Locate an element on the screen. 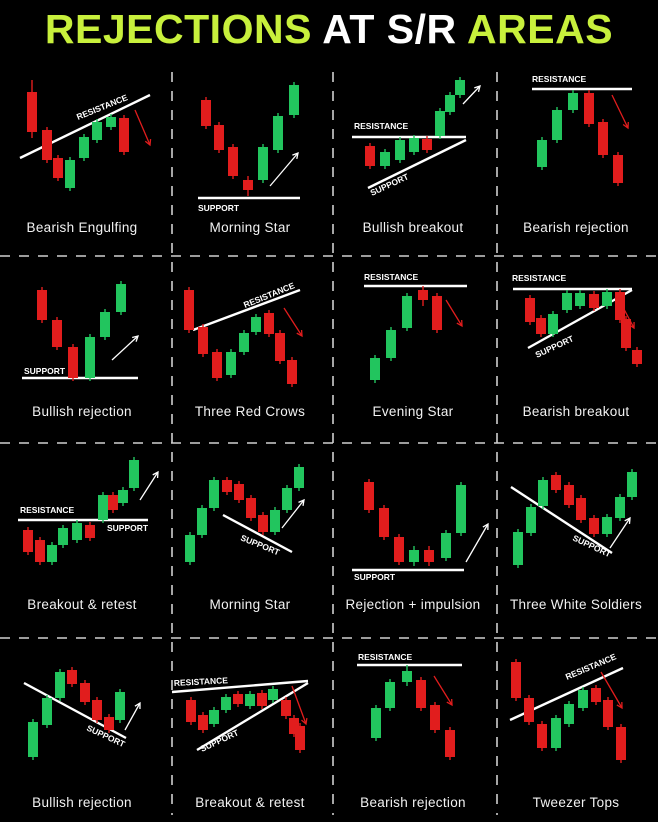  pattern-name: Bearish rejection is located at coordinates (576, 227).